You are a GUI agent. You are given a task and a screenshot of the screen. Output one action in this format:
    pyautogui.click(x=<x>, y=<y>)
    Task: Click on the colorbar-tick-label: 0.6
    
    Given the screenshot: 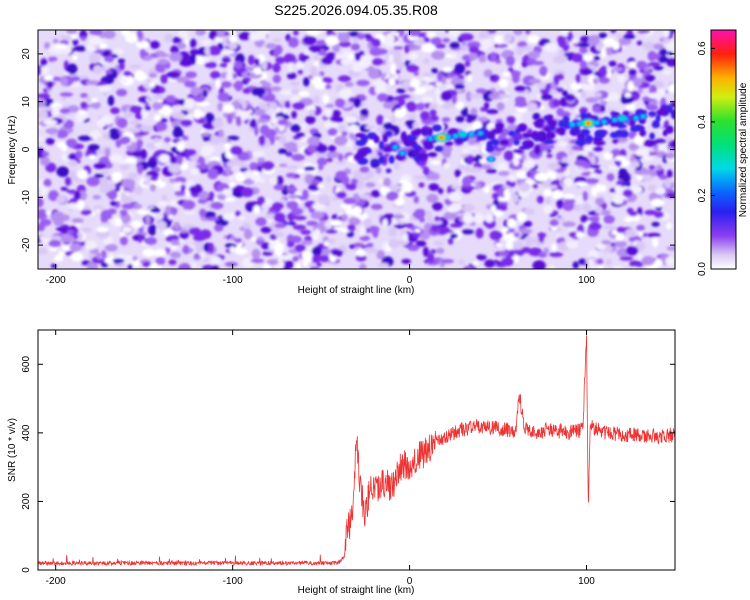 What is the action you would take?
    pyautogui.click(x=702, y=48)
    